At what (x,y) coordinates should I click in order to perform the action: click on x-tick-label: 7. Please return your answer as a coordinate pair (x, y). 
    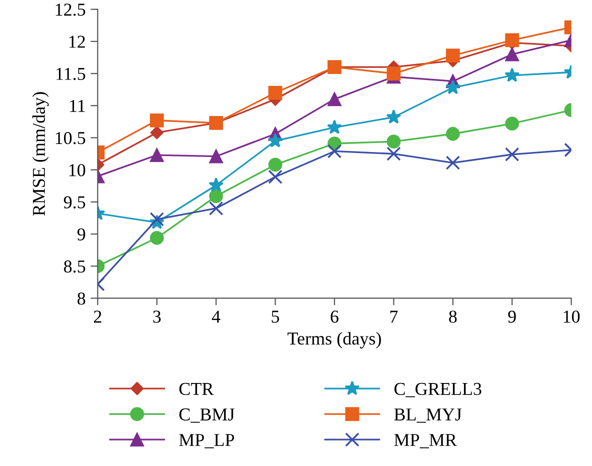
    Looking at the image, I should click on (394, 316).